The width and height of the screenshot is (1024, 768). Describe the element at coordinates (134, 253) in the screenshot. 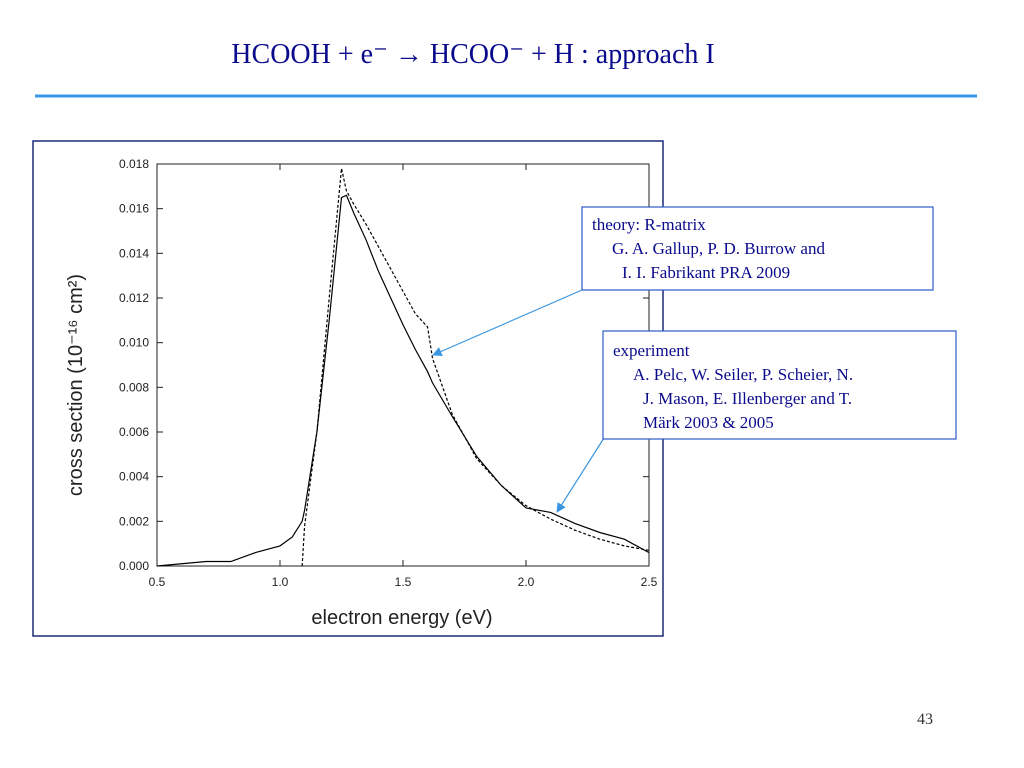

I see `y-tick-label: 0.014` at that location.